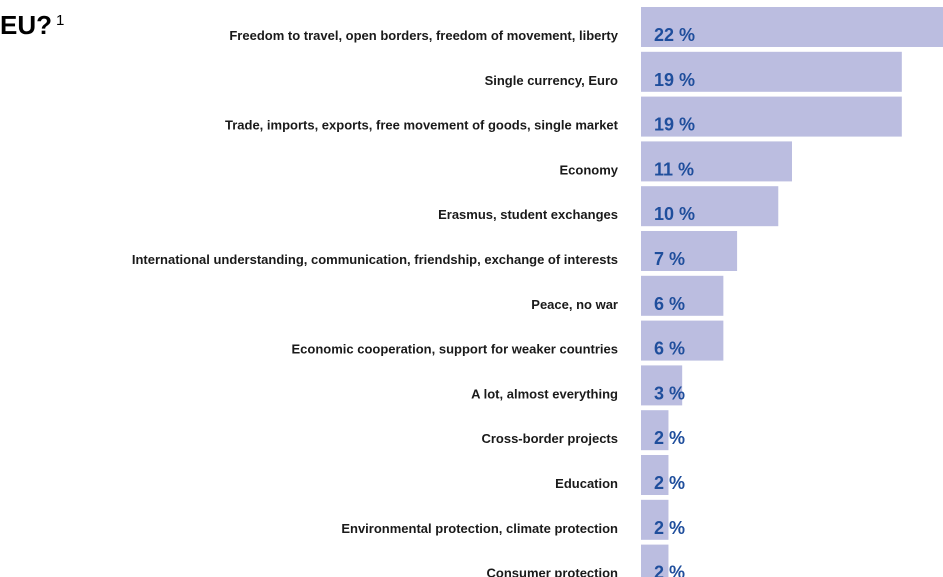 The height and width of the screenshot is (577, 943). What do you see at coordinates (586, 483) in the screenshot?
I see `category-label: Education` at bounding box center [586, 483].